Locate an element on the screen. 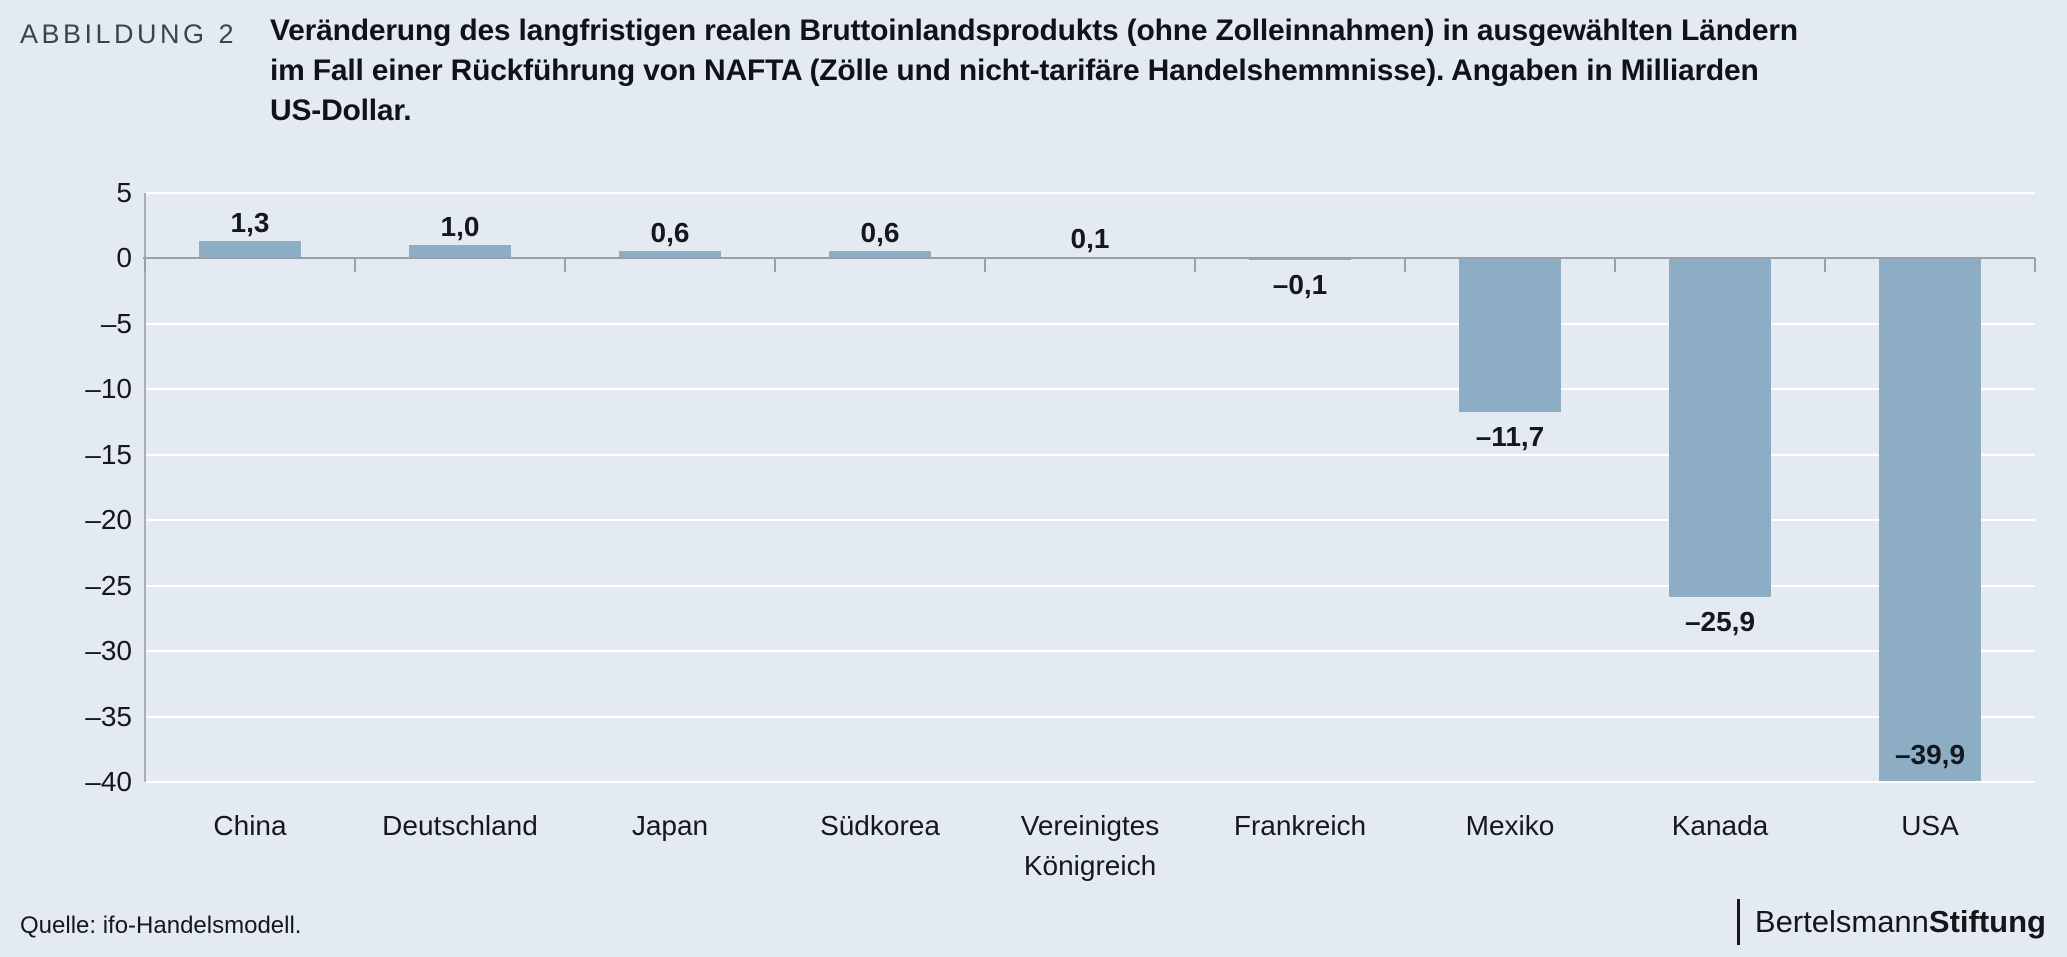  brand-name-regular: Bertelsmann is located at coordinates (1841, 921).